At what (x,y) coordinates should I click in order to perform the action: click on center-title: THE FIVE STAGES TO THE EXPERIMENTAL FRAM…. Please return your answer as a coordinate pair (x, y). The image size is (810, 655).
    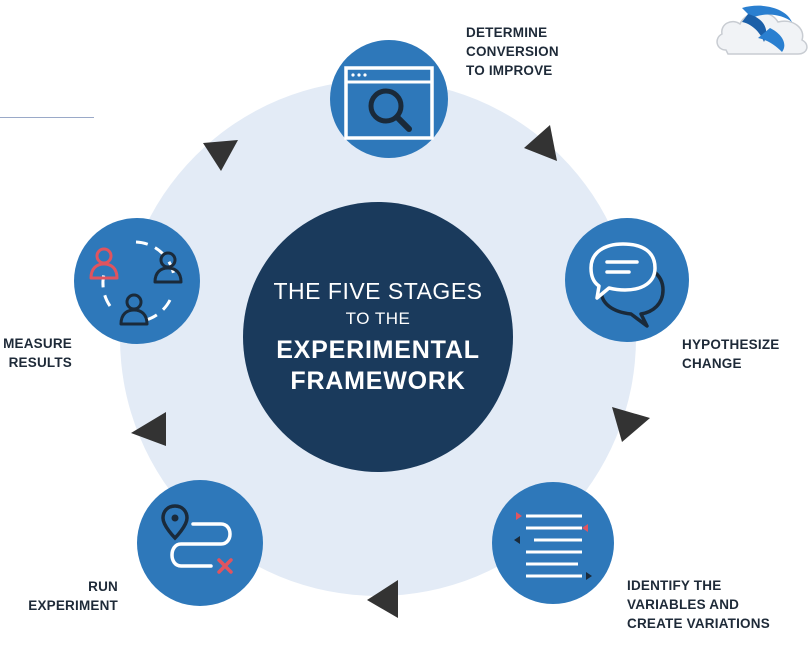
    Looking at the image, I should click on (378, 337).